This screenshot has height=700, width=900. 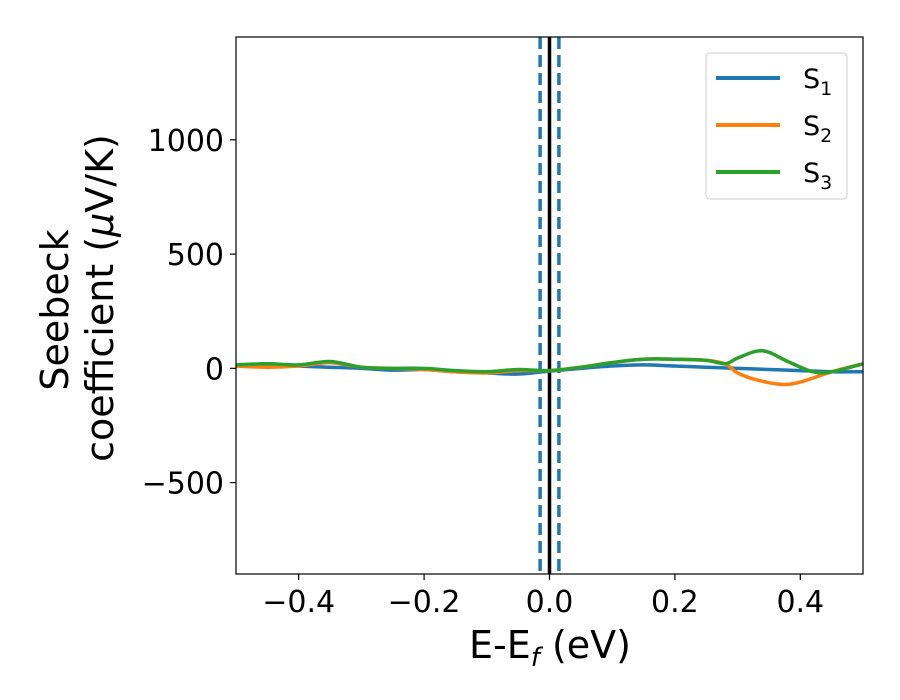 I want to click on x-tick-label: 0.0, so click(x=550, y=602).